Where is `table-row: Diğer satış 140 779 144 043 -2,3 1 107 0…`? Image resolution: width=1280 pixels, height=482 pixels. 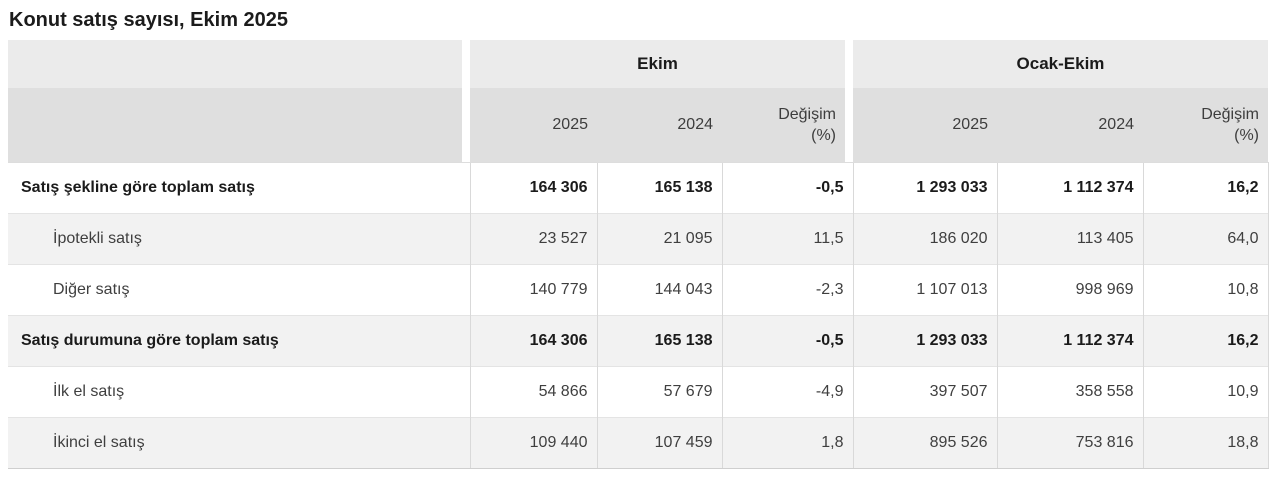 table-row: Diğer satış 140 779 144 043 -2,3 1 107 0… is located at coordinates (638, 289).